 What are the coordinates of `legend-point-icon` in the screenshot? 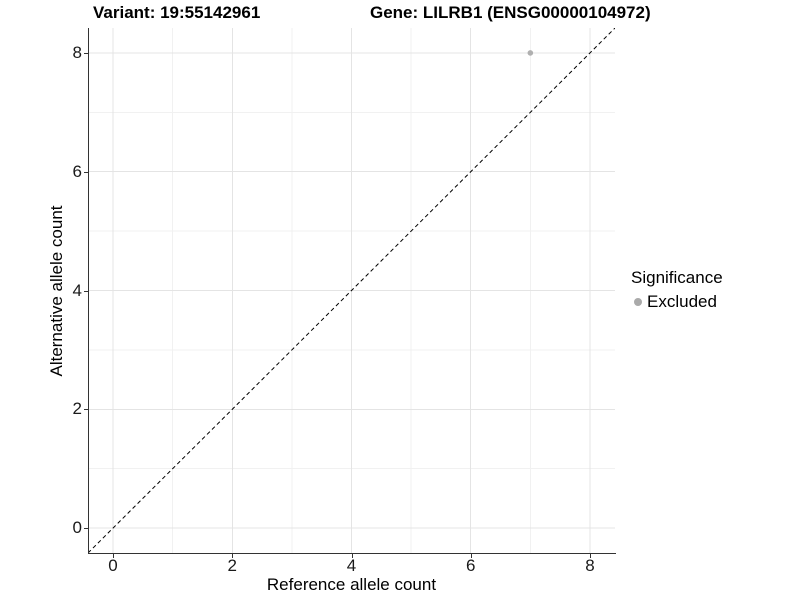 It's located at (638, 302).